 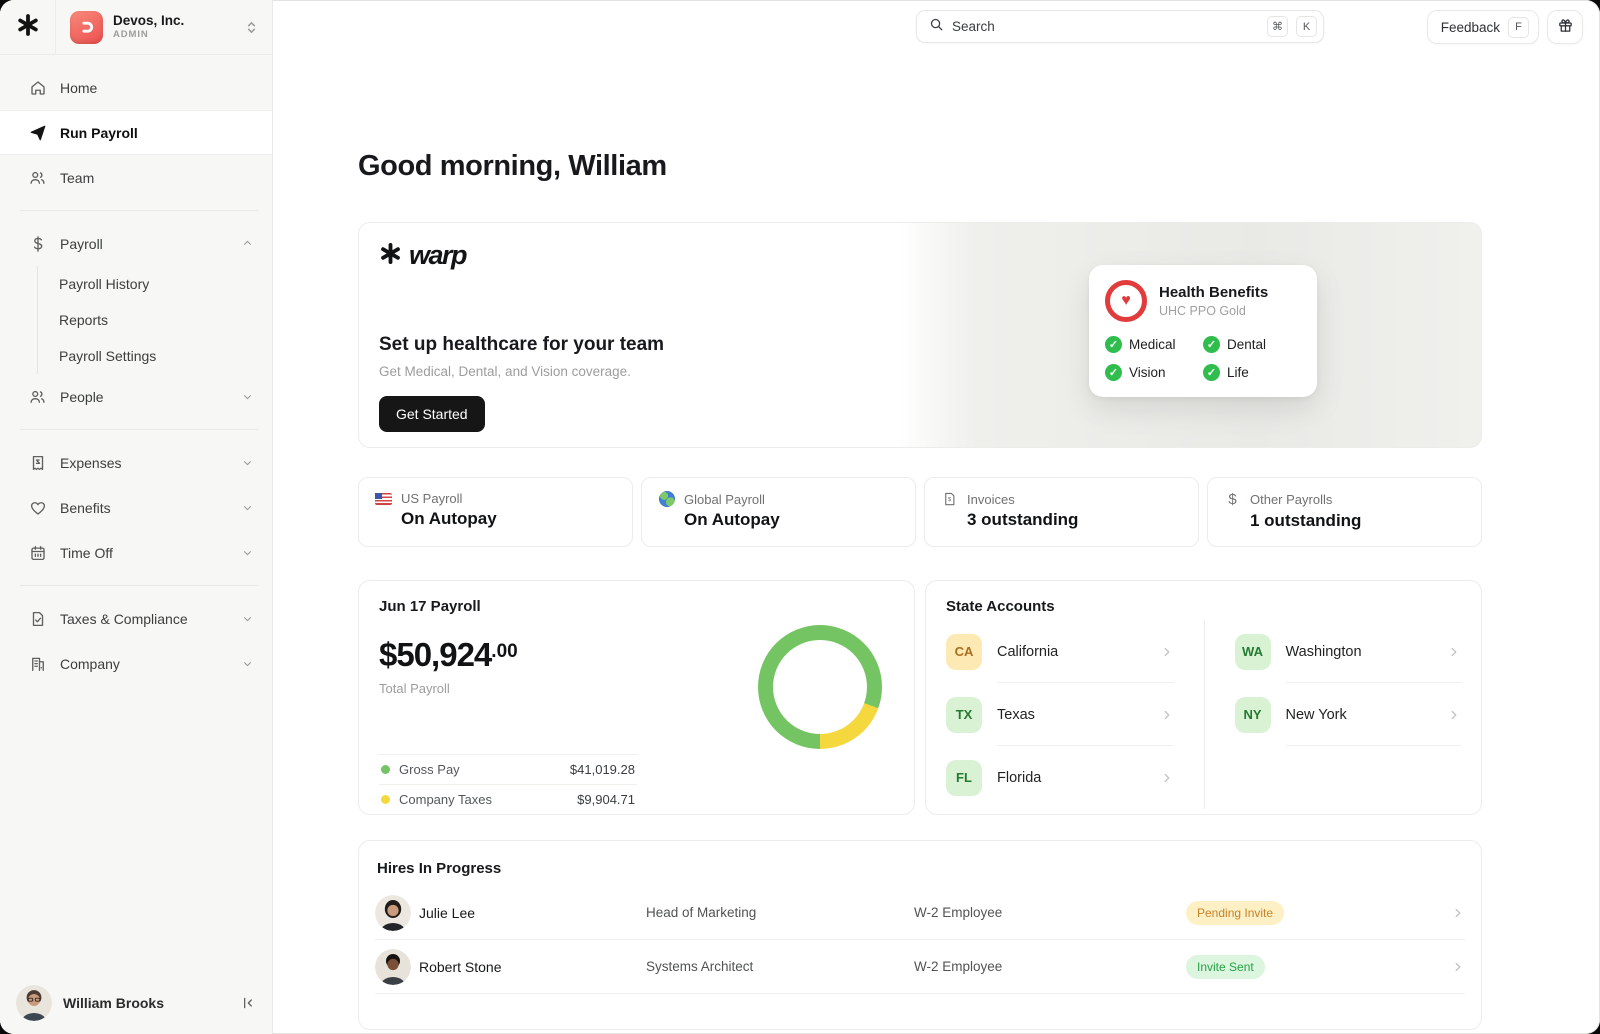 What do you see at coordinates (248, 1003) in the screenshot?
I see `collapse-sidebar-icon` at bounding box center [248, 1003].